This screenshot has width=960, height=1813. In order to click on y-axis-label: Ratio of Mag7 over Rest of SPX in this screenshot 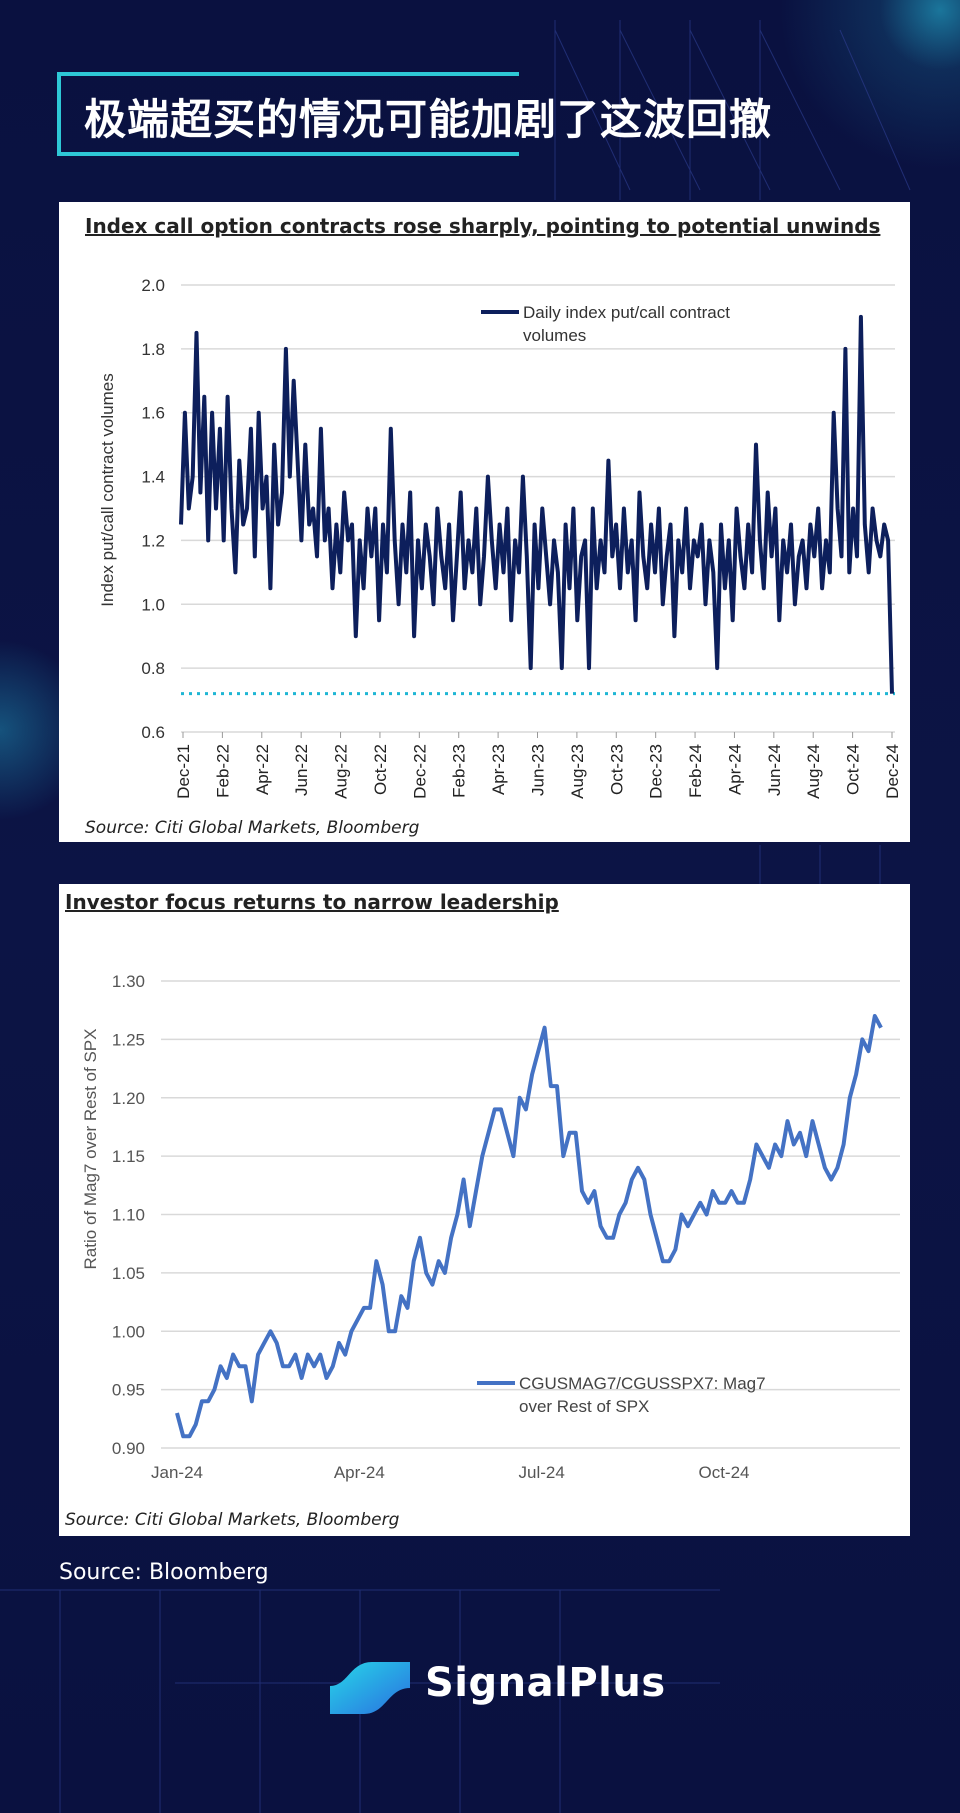, I will do `click(90, 1149)`.